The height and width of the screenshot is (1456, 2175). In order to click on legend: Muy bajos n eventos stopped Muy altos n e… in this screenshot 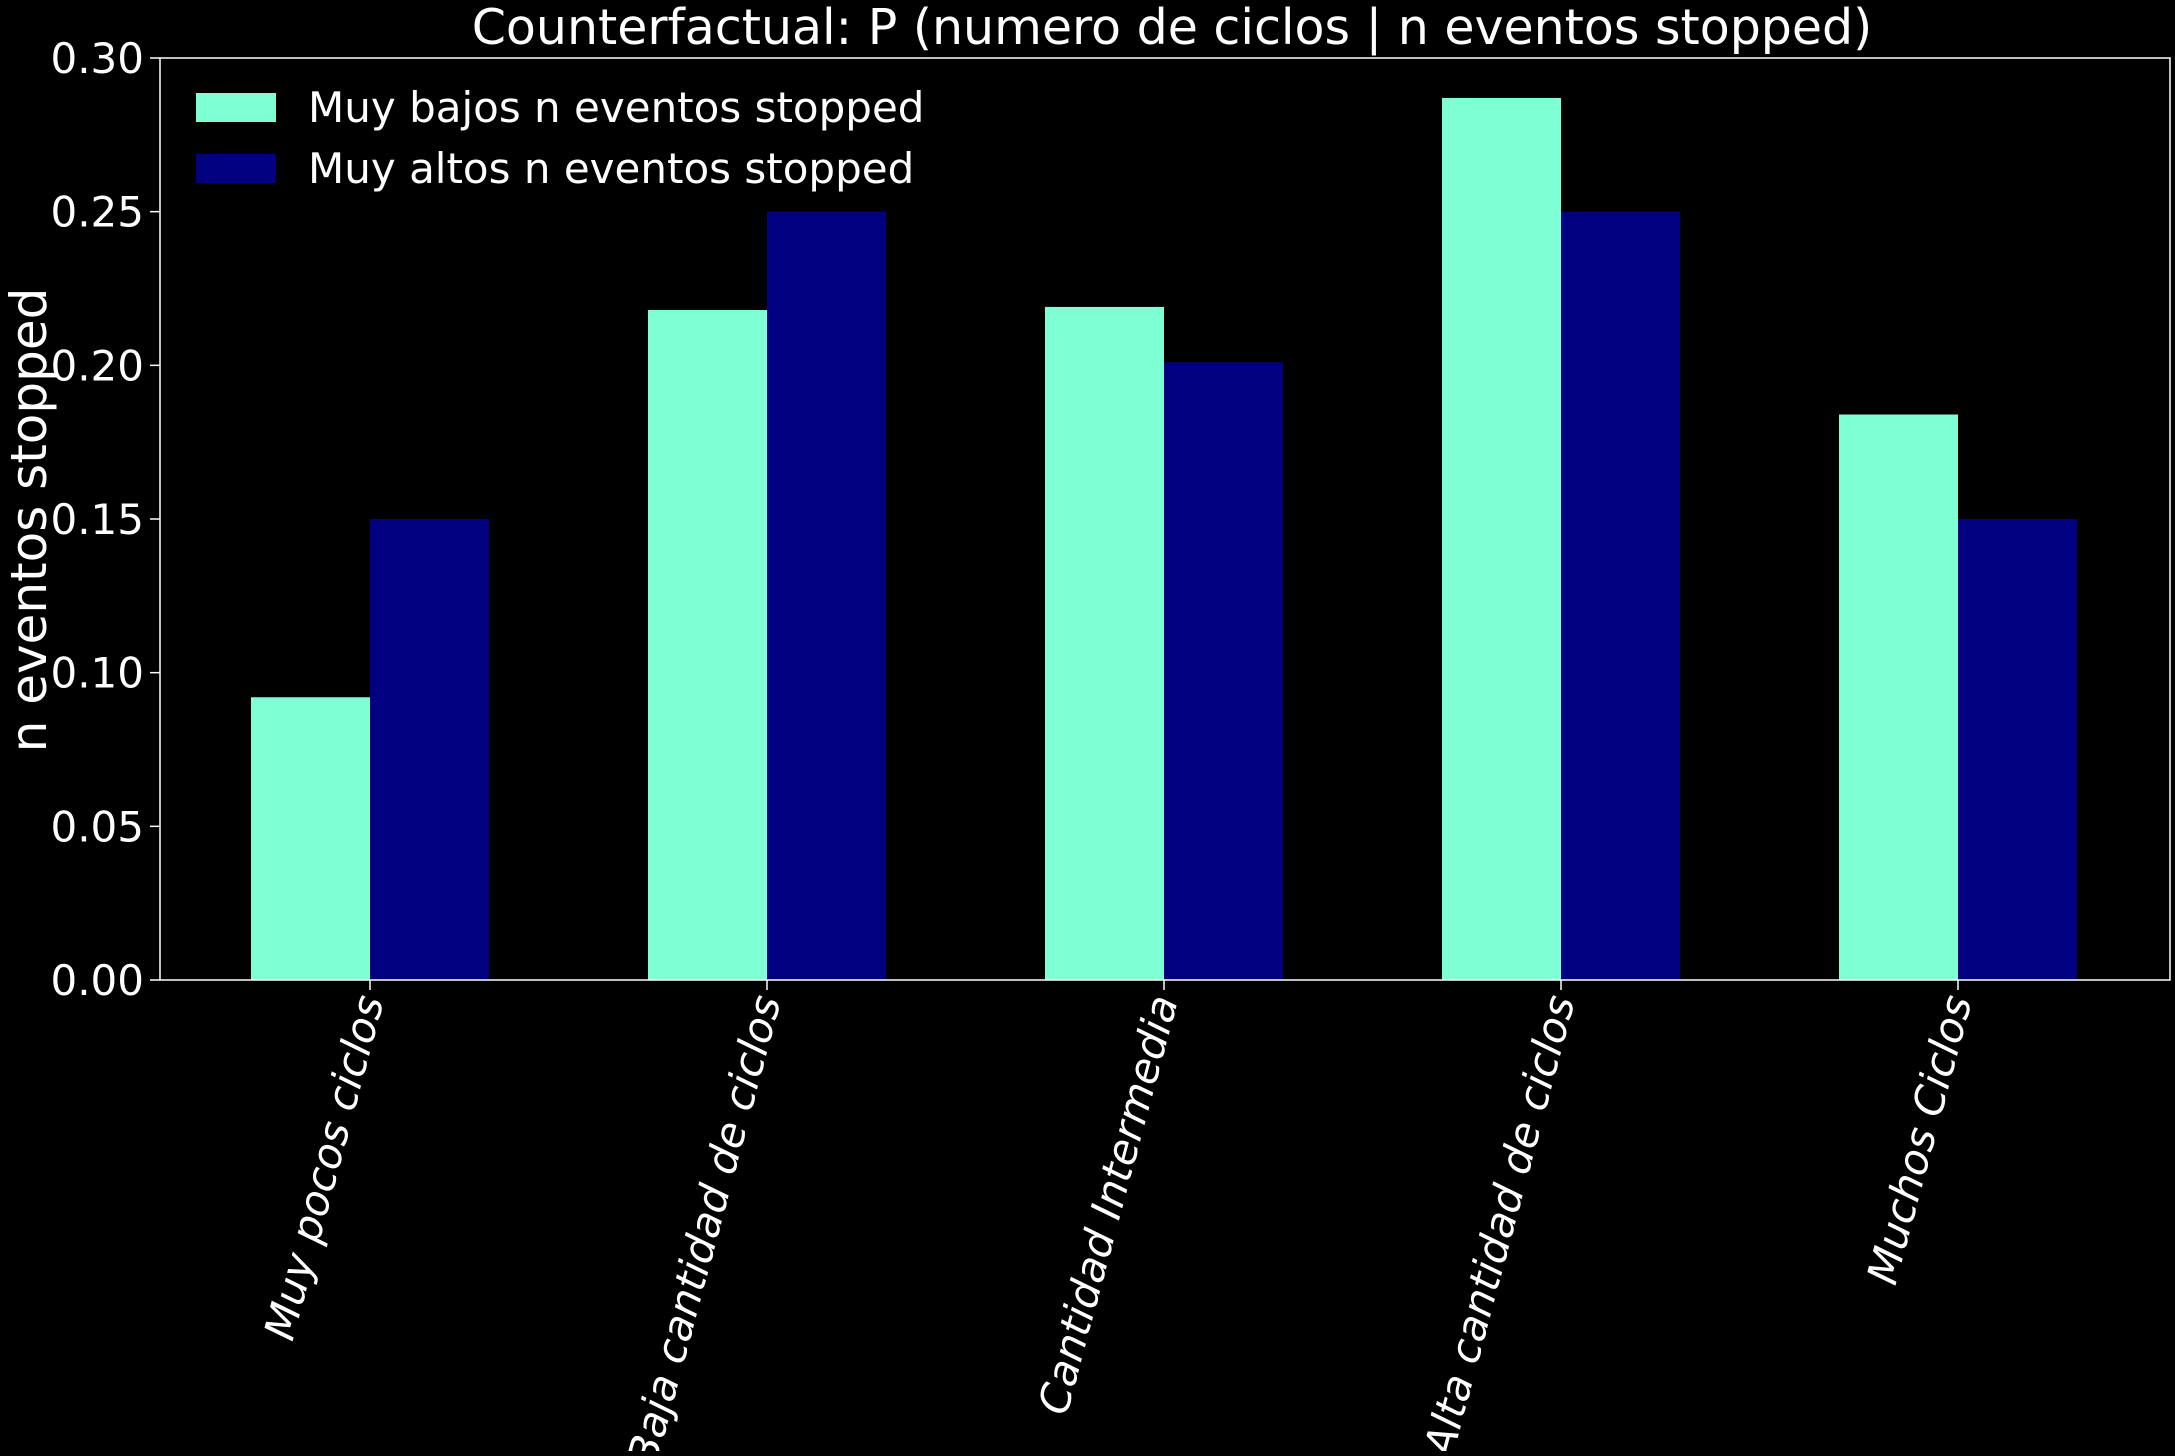, I will do `click(560, 138)`.